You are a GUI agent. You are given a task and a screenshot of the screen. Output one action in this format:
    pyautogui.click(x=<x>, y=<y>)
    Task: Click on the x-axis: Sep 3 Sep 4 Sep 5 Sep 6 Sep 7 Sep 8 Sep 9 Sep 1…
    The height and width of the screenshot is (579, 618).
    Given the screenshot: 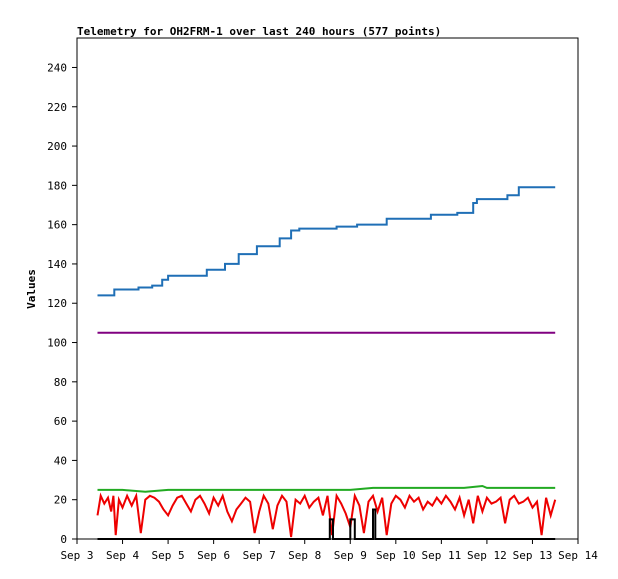 What is the action you would take?
    pyautogui.click(x=329, y=550)
    